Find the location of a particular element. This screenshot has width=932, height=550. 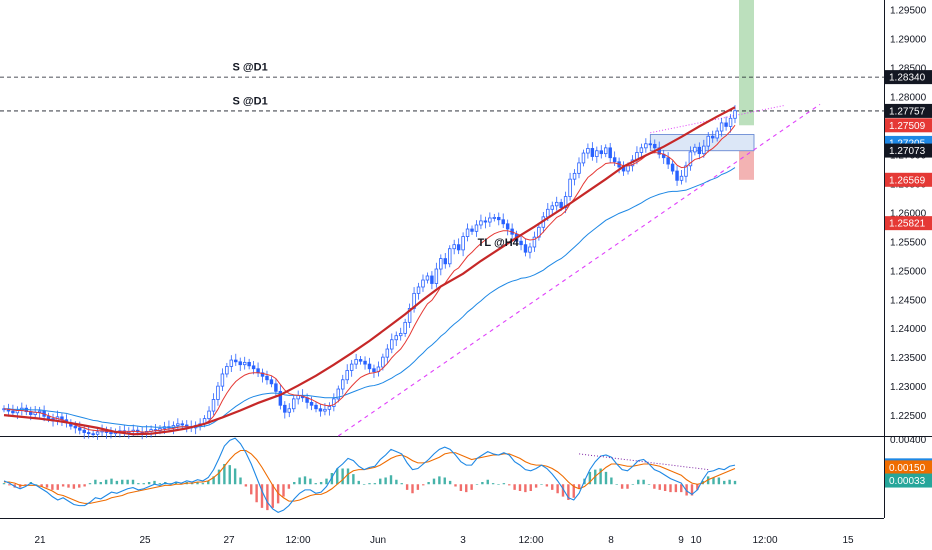

price-tag-label: 1.27757 is located at coordinates (907, 111).